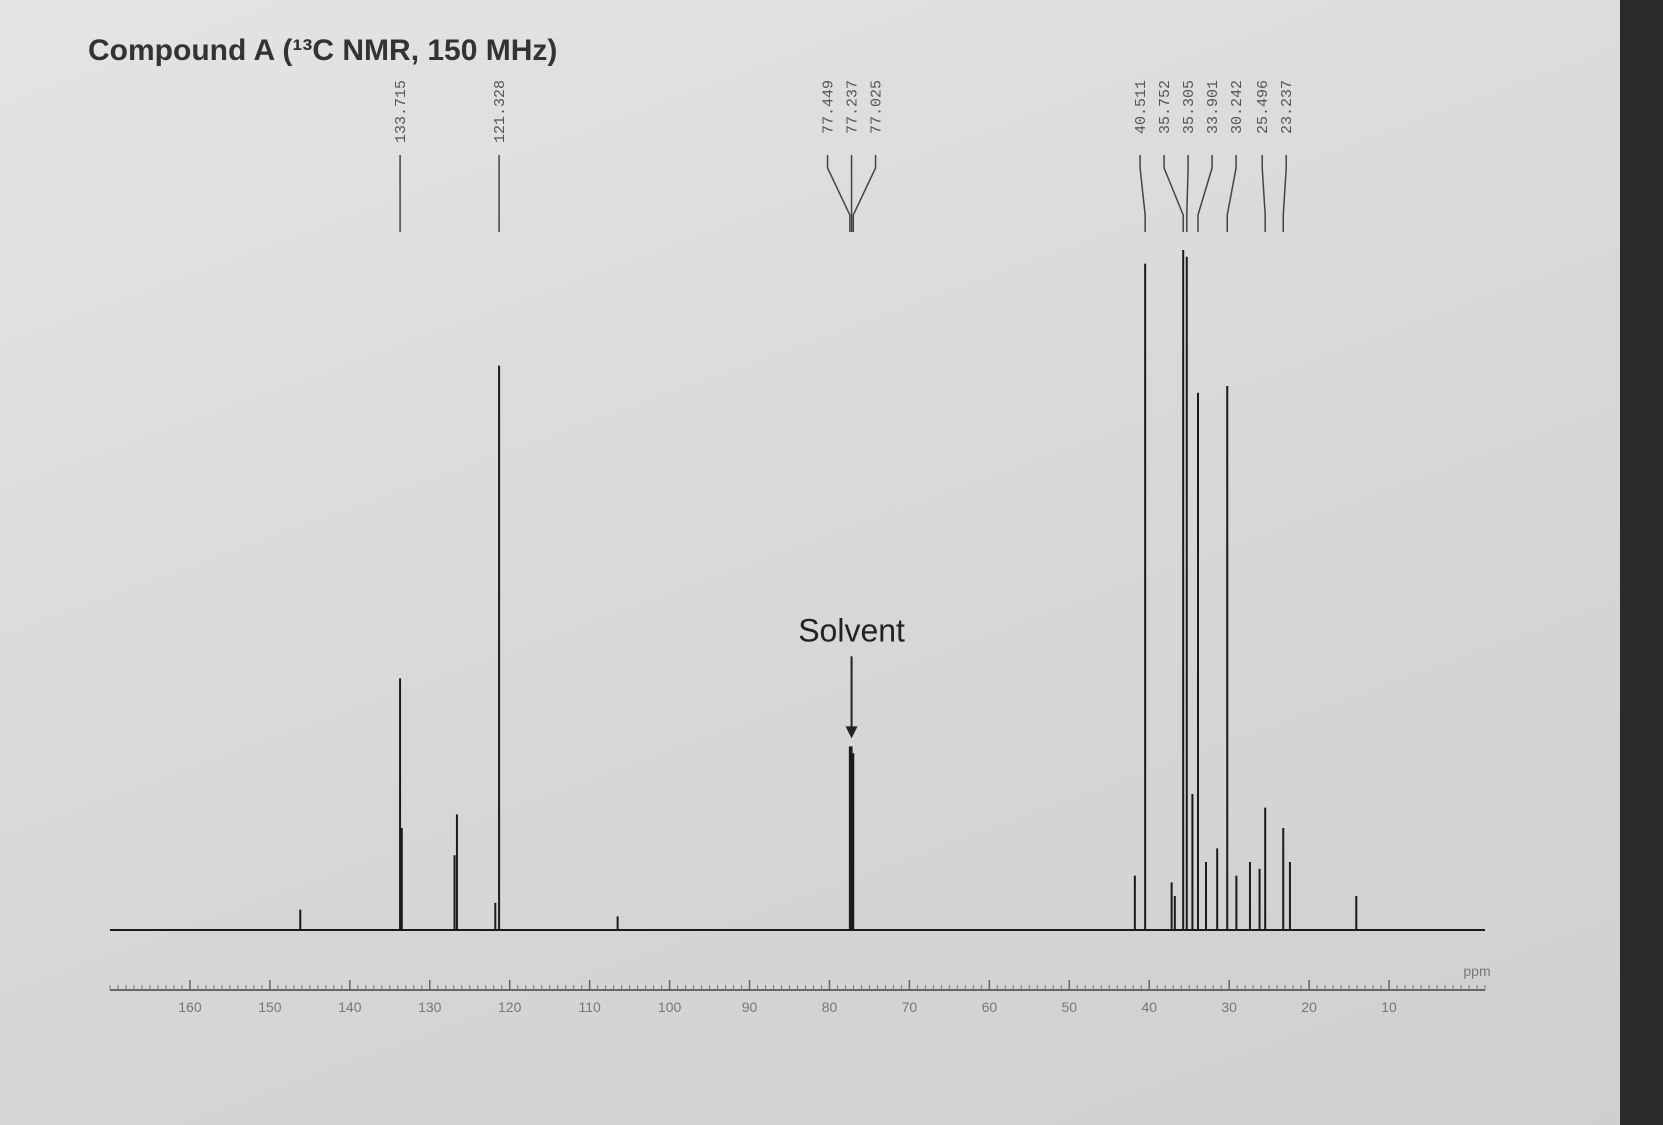 This screenshot has width=1663, height=1125. I want to click on peak-label: 77.025, so click(877, 107).